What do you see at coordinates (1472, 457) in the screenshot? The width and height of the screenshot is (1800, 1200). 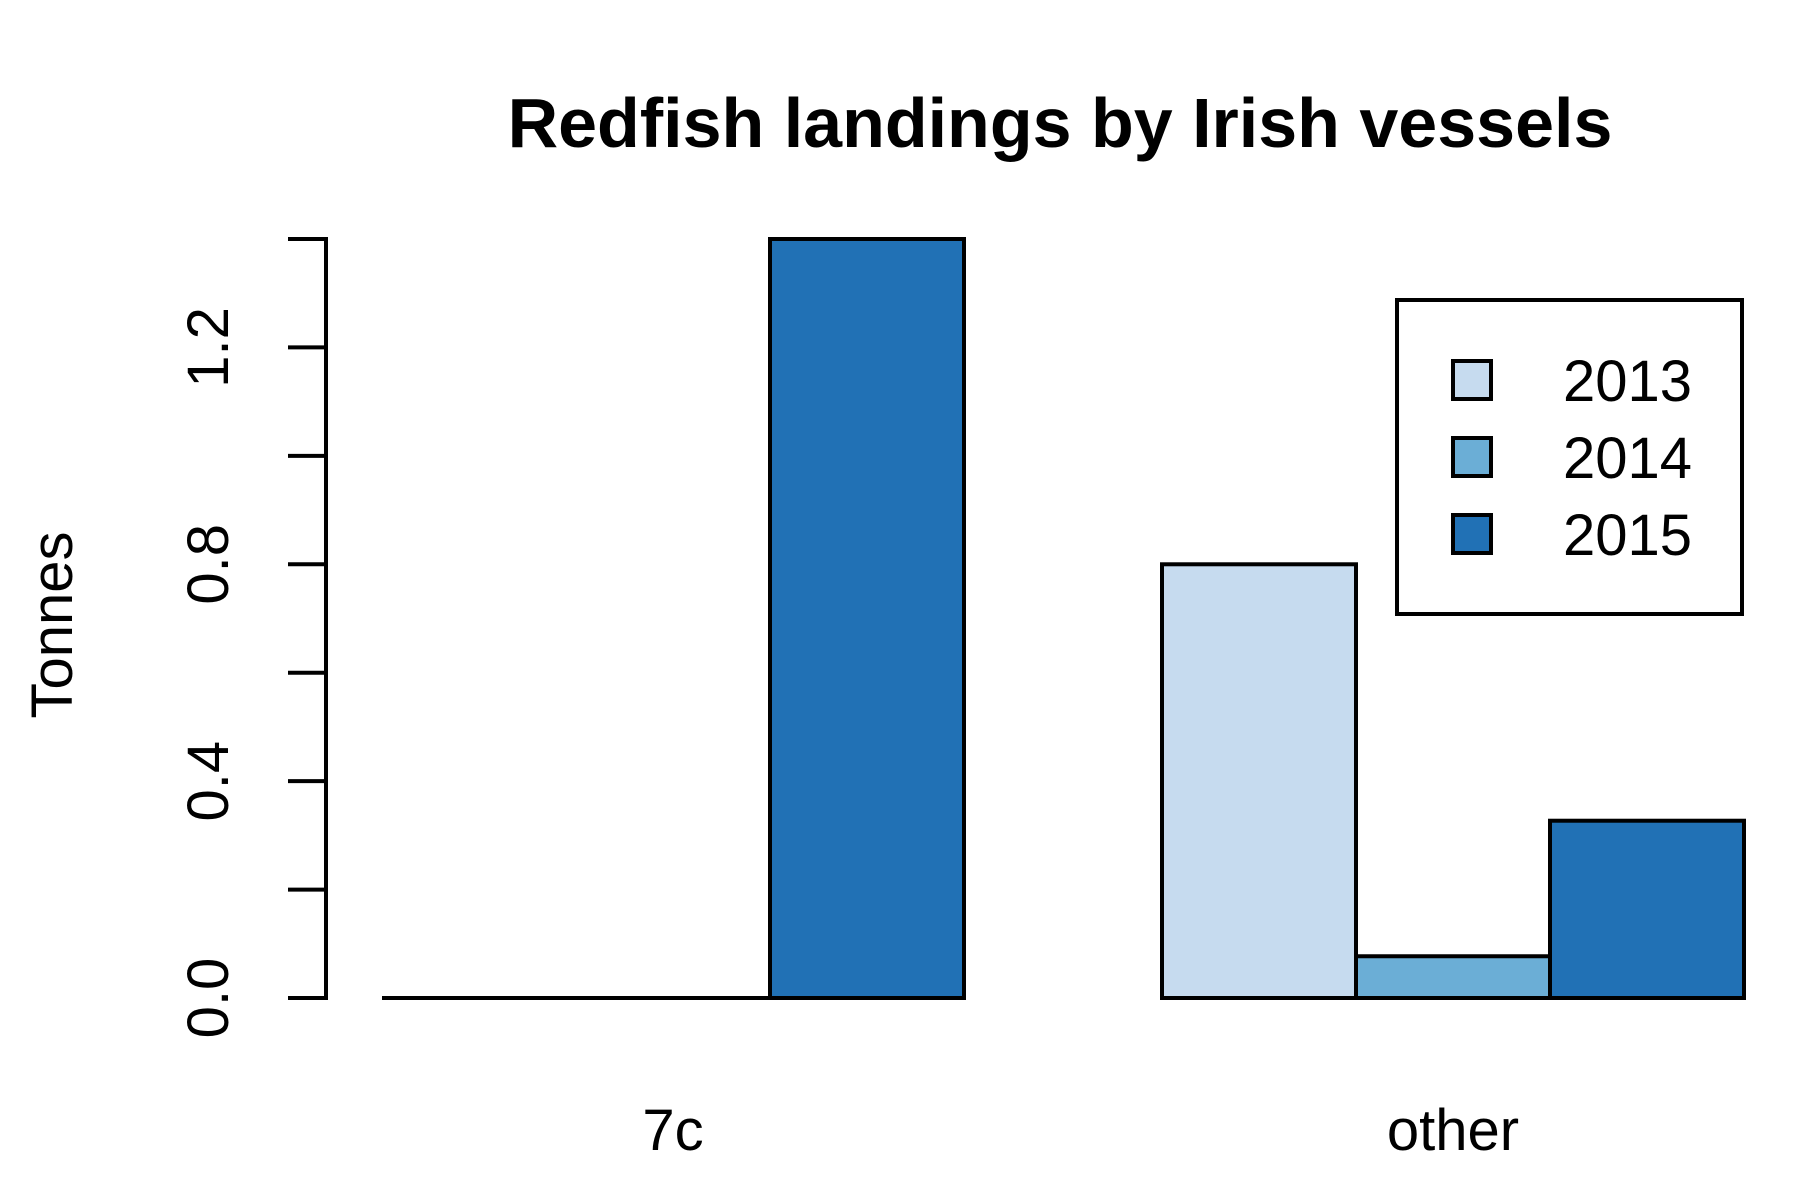 I see `legend-swatch-2014` at bounding box center [1472, 457].